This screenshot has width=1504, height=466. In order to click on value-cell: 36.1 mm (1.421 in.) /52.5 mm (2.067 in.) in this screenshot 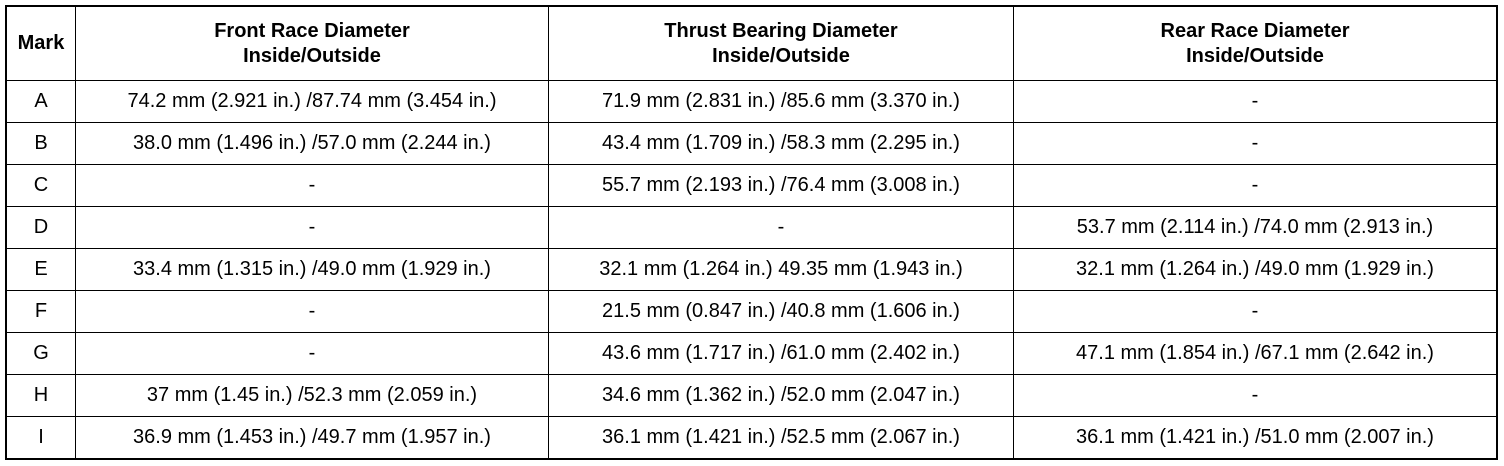, I will do `click(781, 438)`.